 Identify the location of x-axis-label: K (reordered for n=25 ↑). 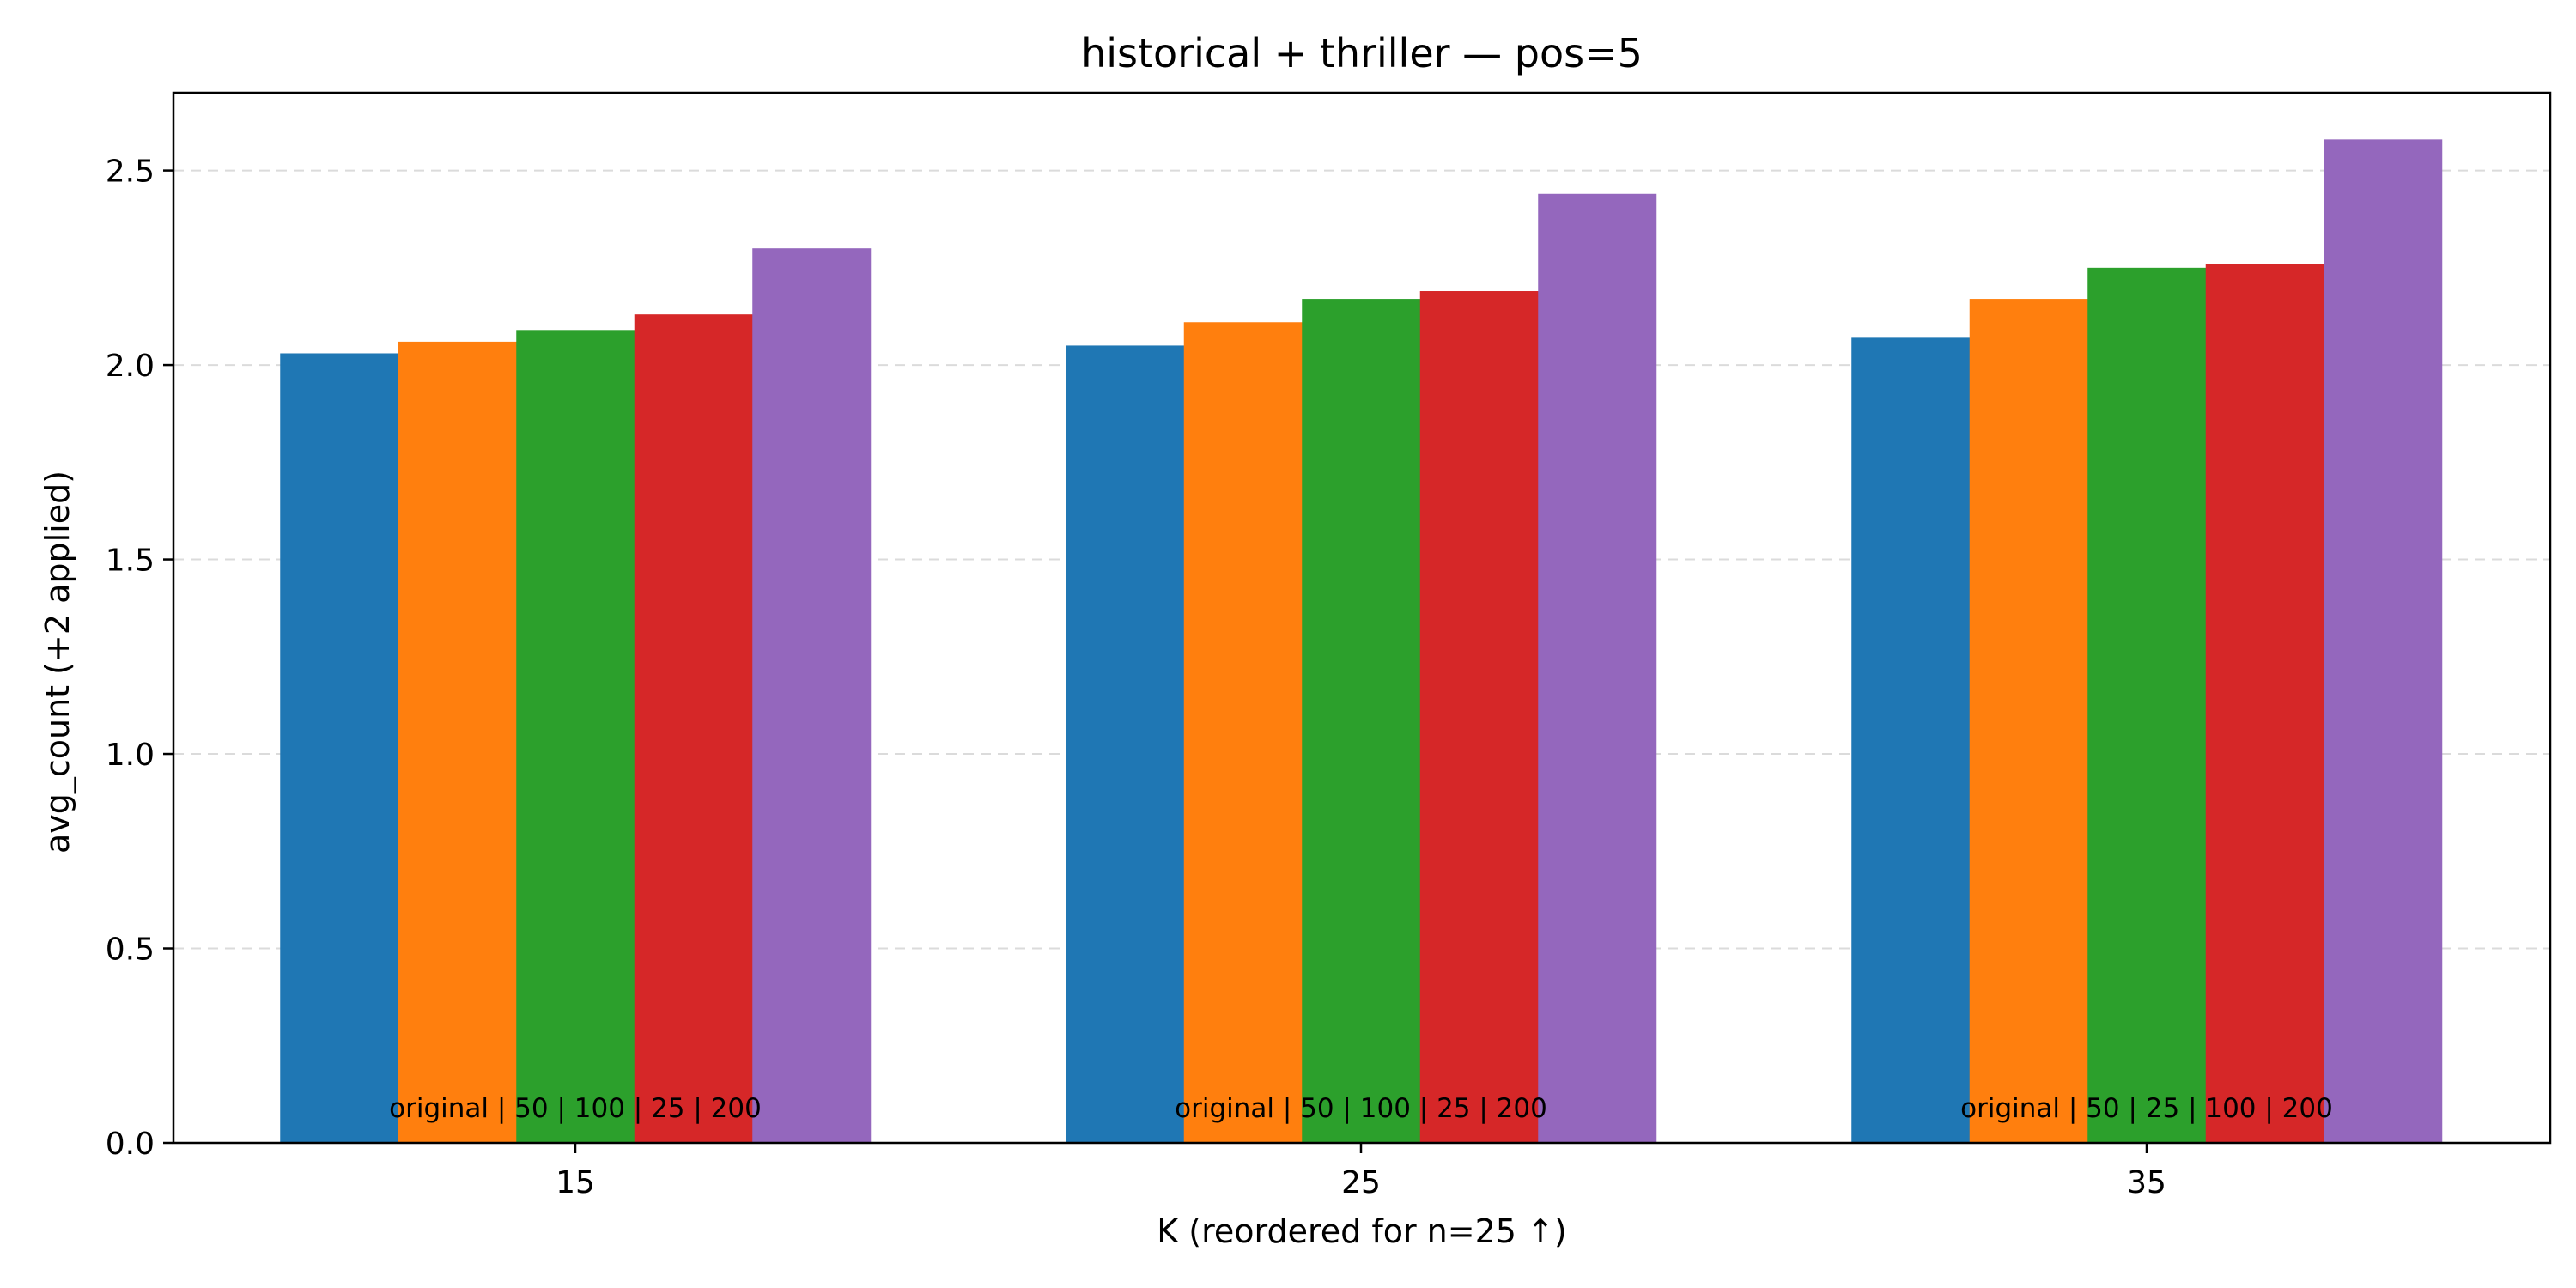
(1361, 1231).